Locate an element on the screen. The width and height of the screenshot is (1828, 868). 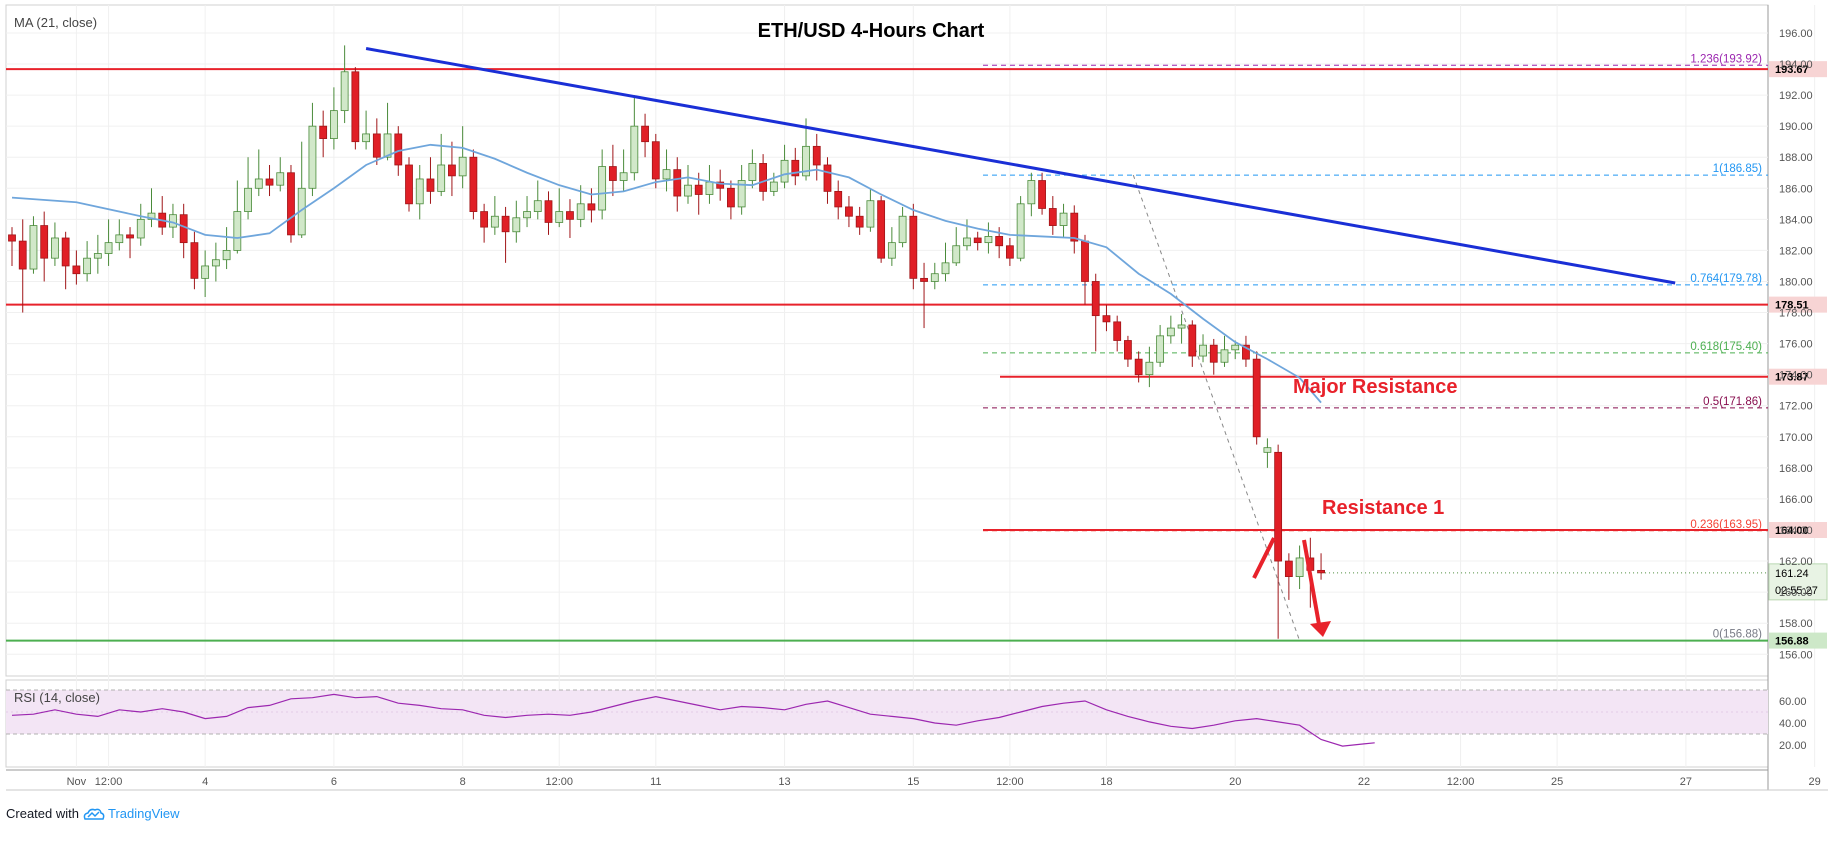
fib-level-label: 0.764(179.78) is located at coordinates (1726, 279).